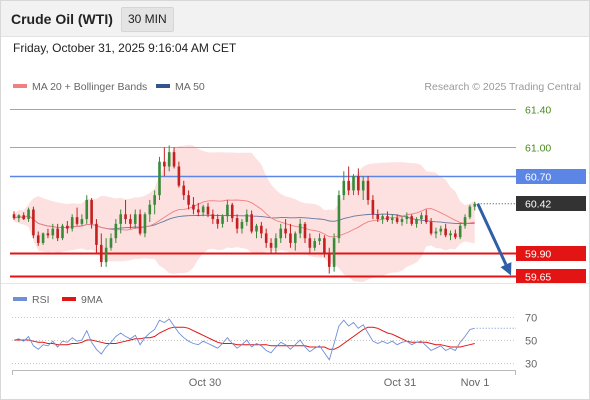 The height and width of the screenshot is (400, 590). Describe the element at coordinates (538, 178) in the screenshot. I see `level-value-label: 60.70` at that location.